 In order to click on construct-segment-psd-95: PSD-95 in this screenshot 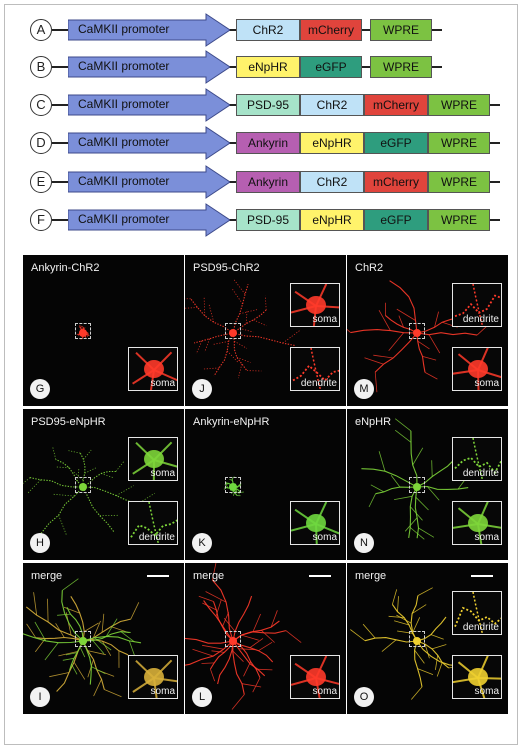, I will do `click(268, 105)`.